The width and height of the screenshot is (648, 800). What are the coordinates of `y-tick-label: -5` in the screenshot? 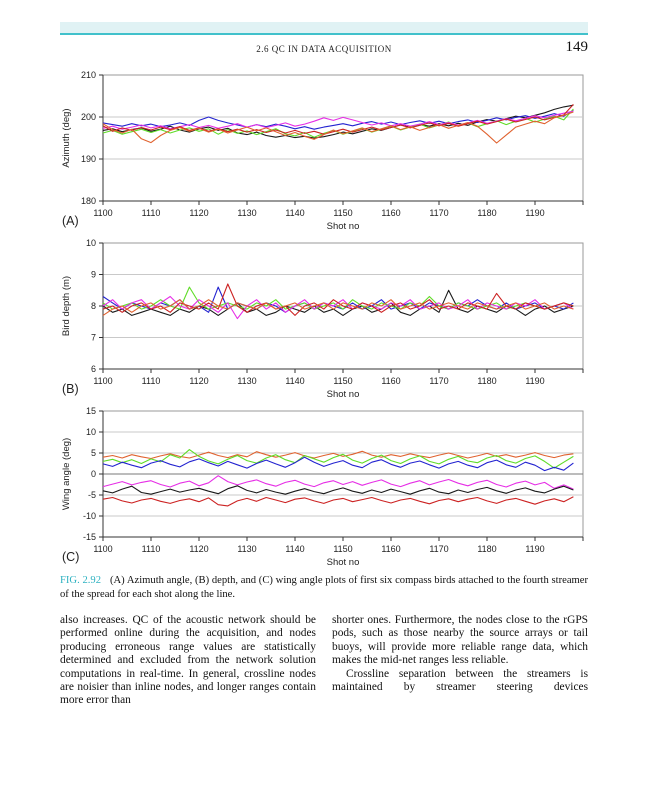 It's located at (92, 495).